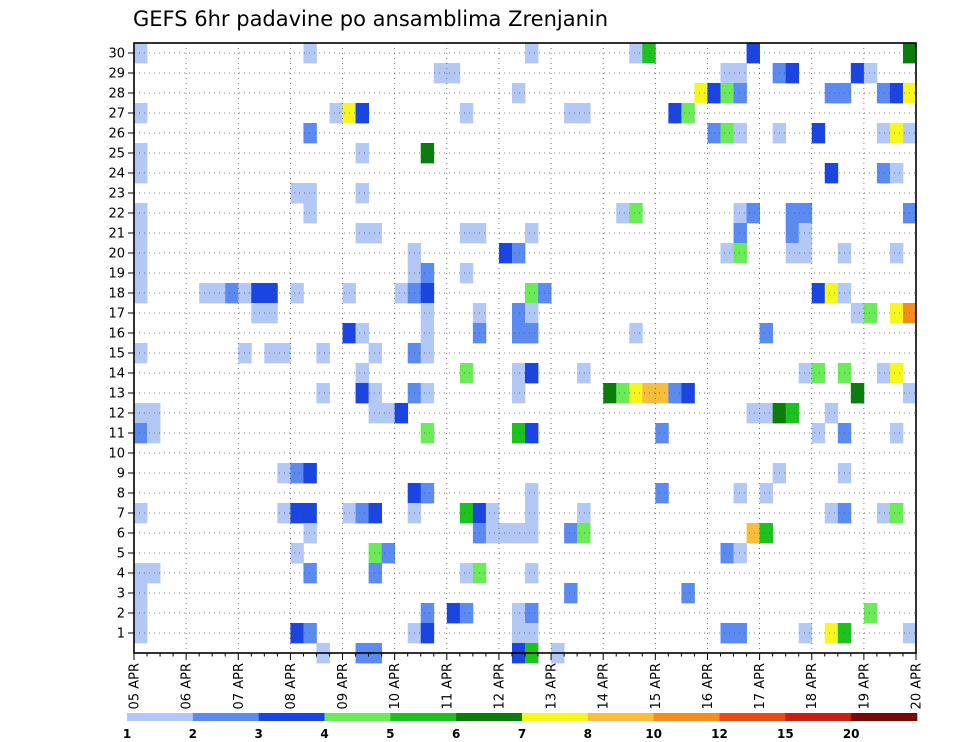  I want to click on y-tick-label: 22, so click(116, 214).